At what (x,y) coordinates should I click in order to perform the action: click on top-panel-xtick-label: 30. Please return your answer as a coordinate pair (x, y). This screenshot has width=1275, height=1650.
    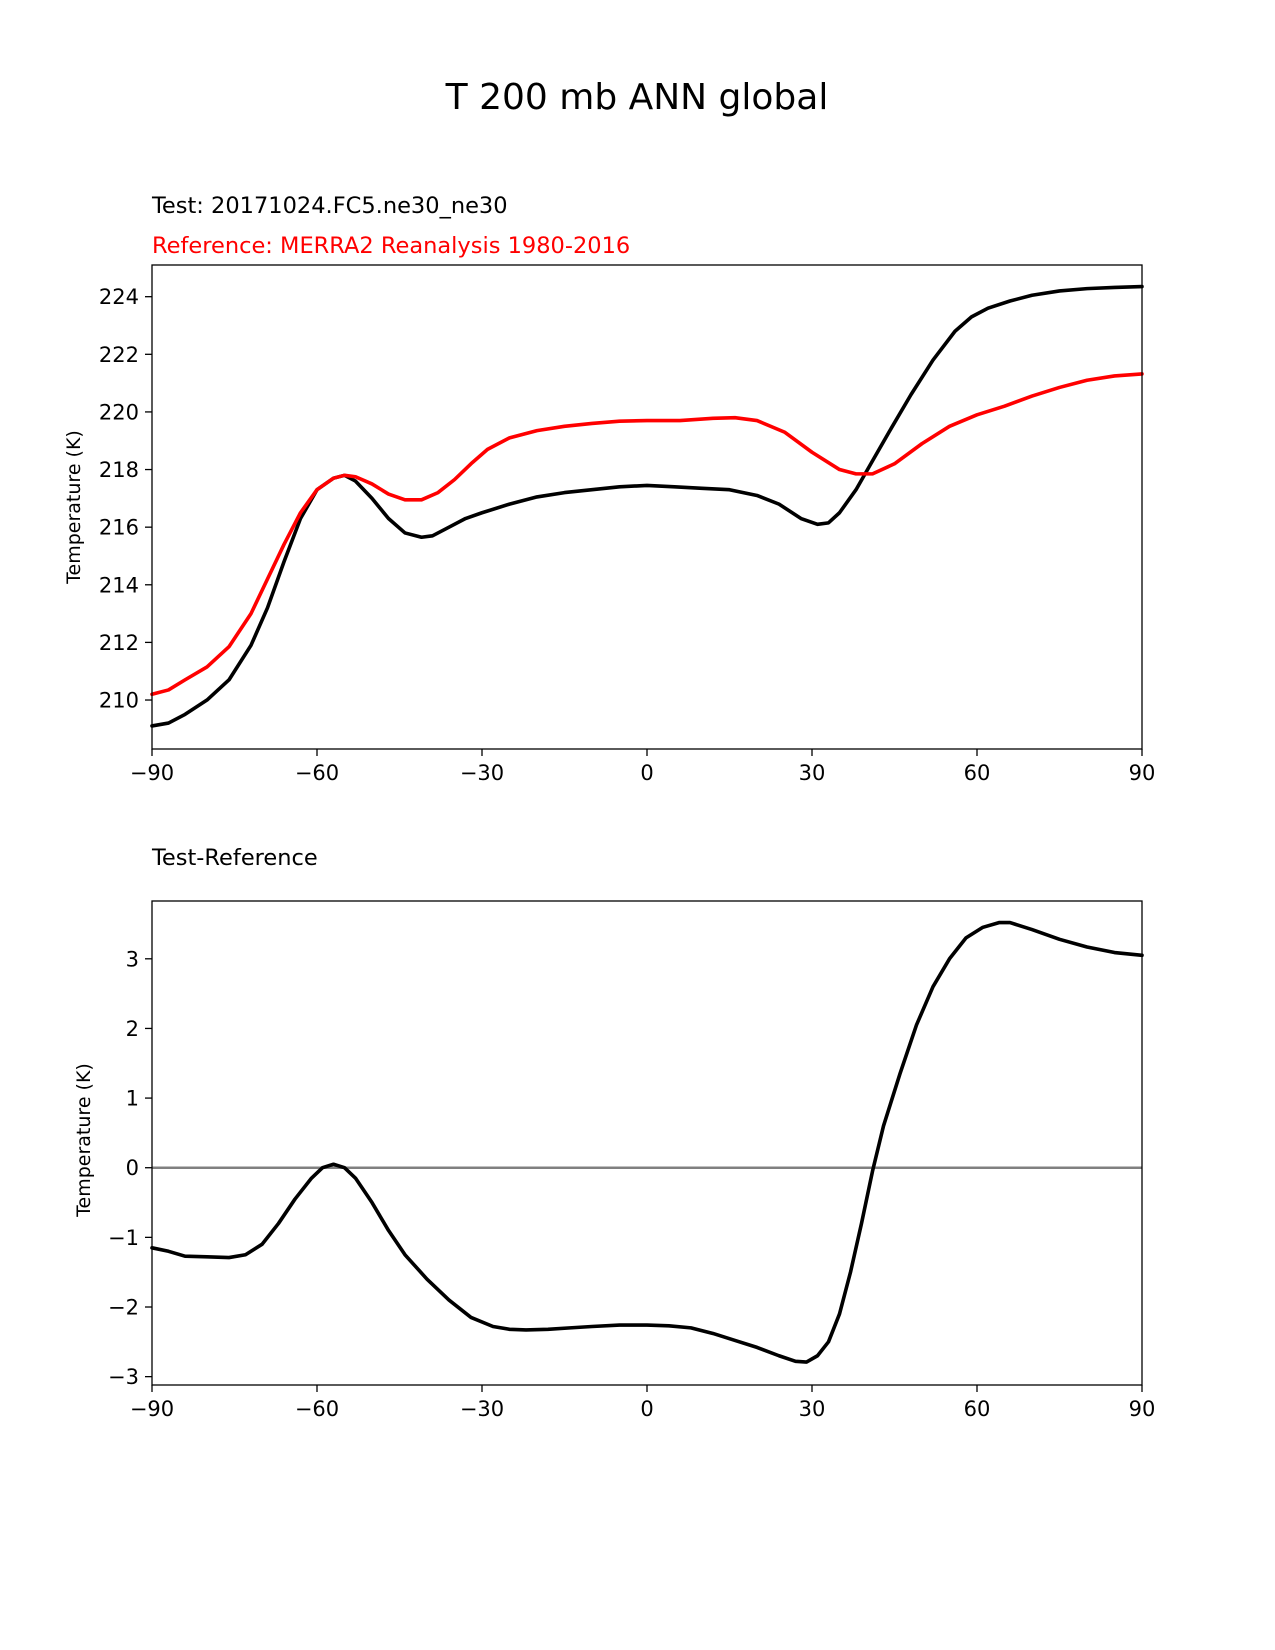
    Looking at the image, I should click on (812, 773).